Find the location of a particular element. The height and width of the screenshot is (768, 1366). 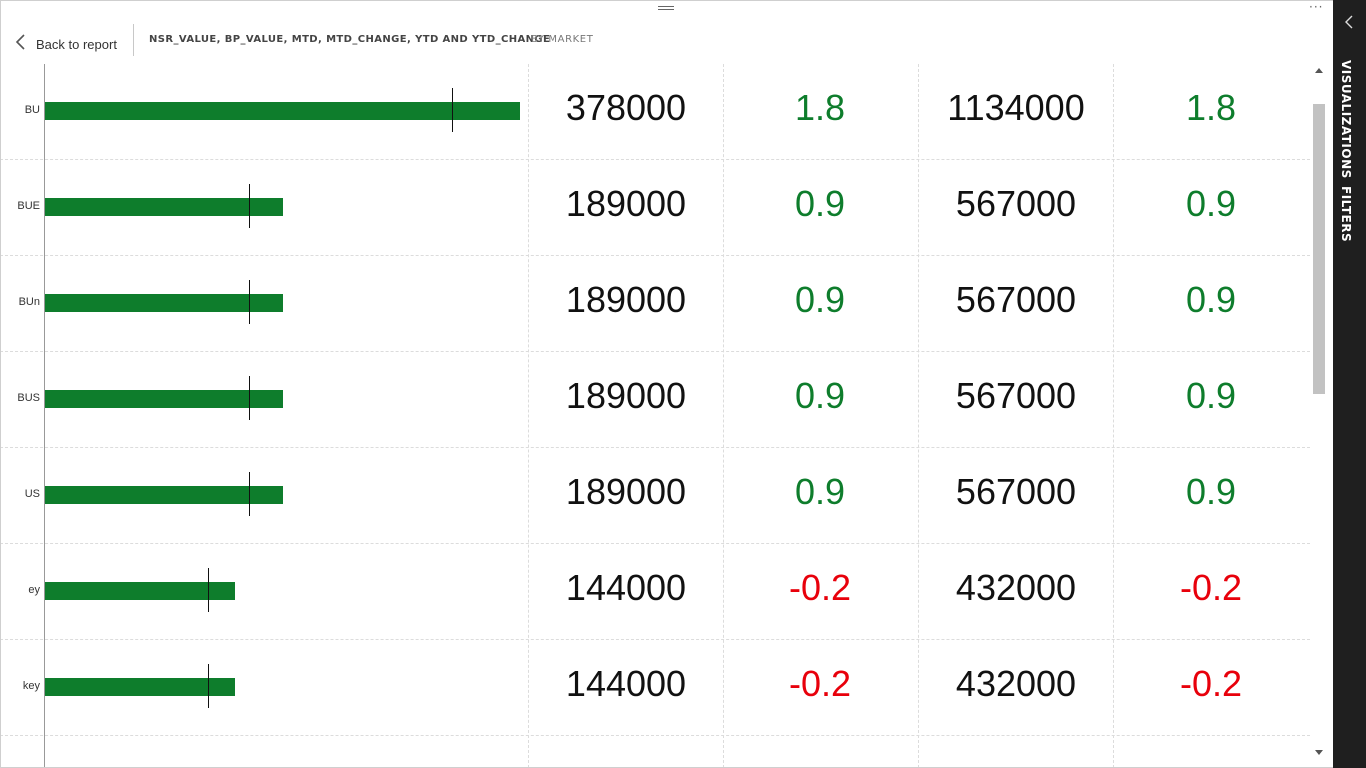

tab-filters: FILTERS is located at coordinates (1346, 214).